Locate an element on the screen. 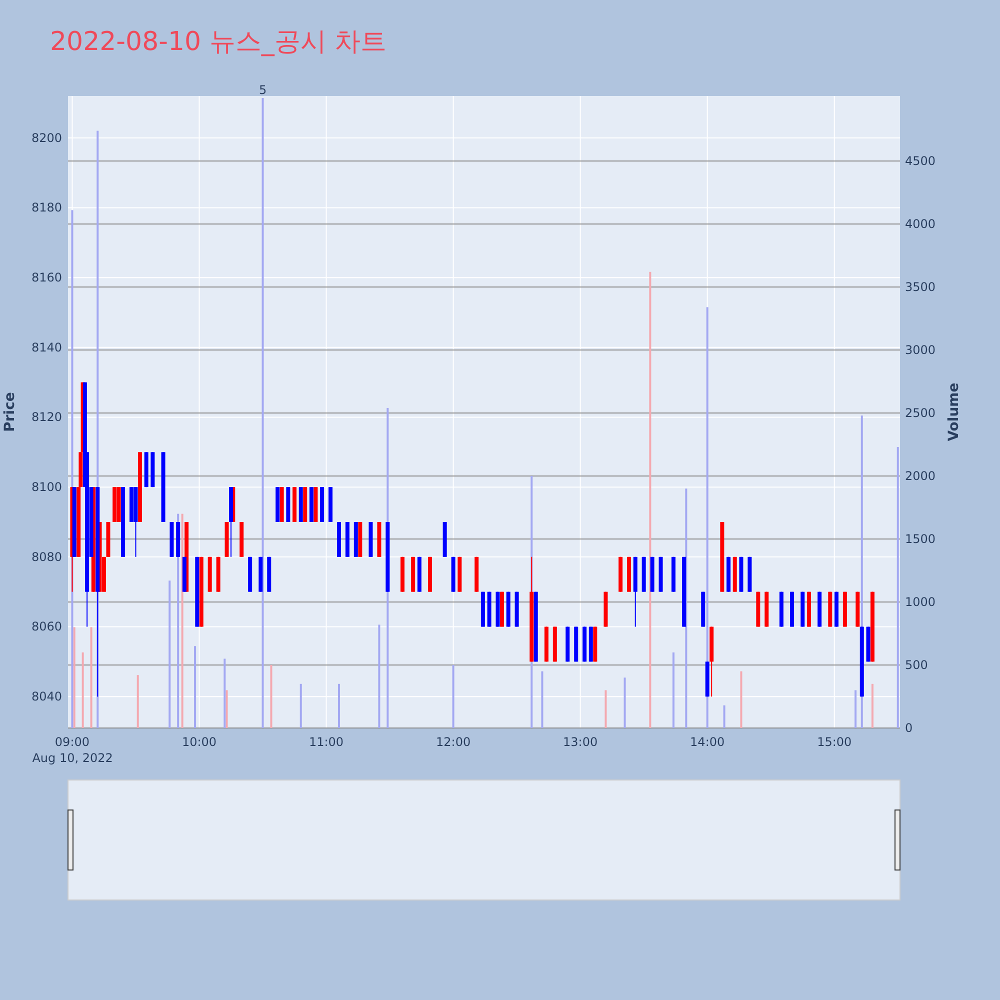 The width and height of the screenshot is (1000, 1000). x-tick-label: 14:00 is located at coordinates (707, 742).